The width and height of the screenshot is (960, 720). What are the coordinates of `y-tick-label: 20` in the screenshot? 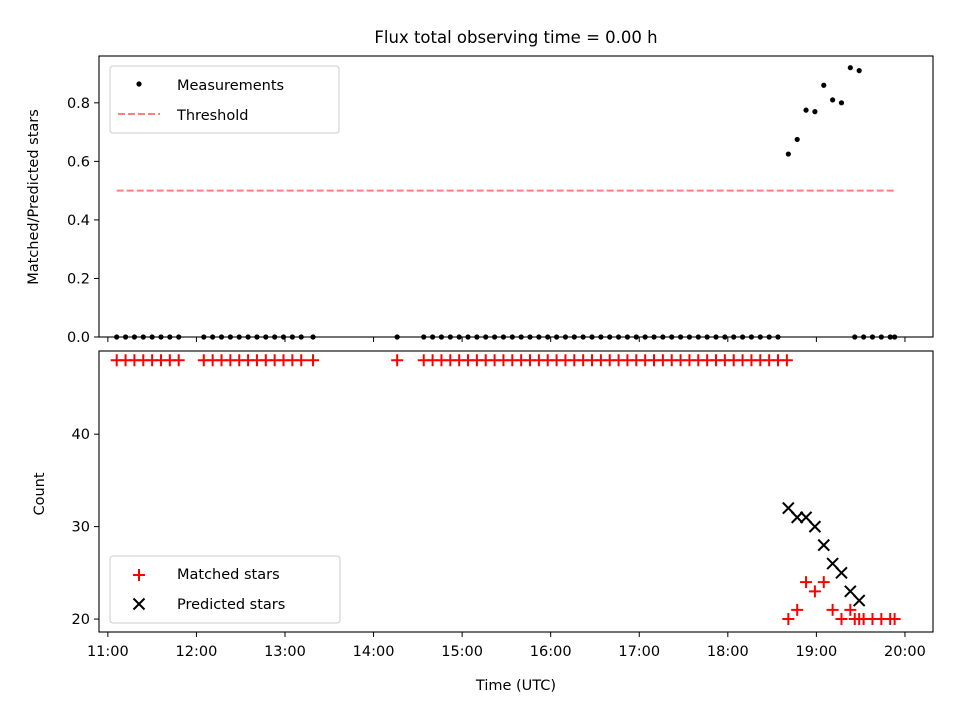 It's located at (81, 620).